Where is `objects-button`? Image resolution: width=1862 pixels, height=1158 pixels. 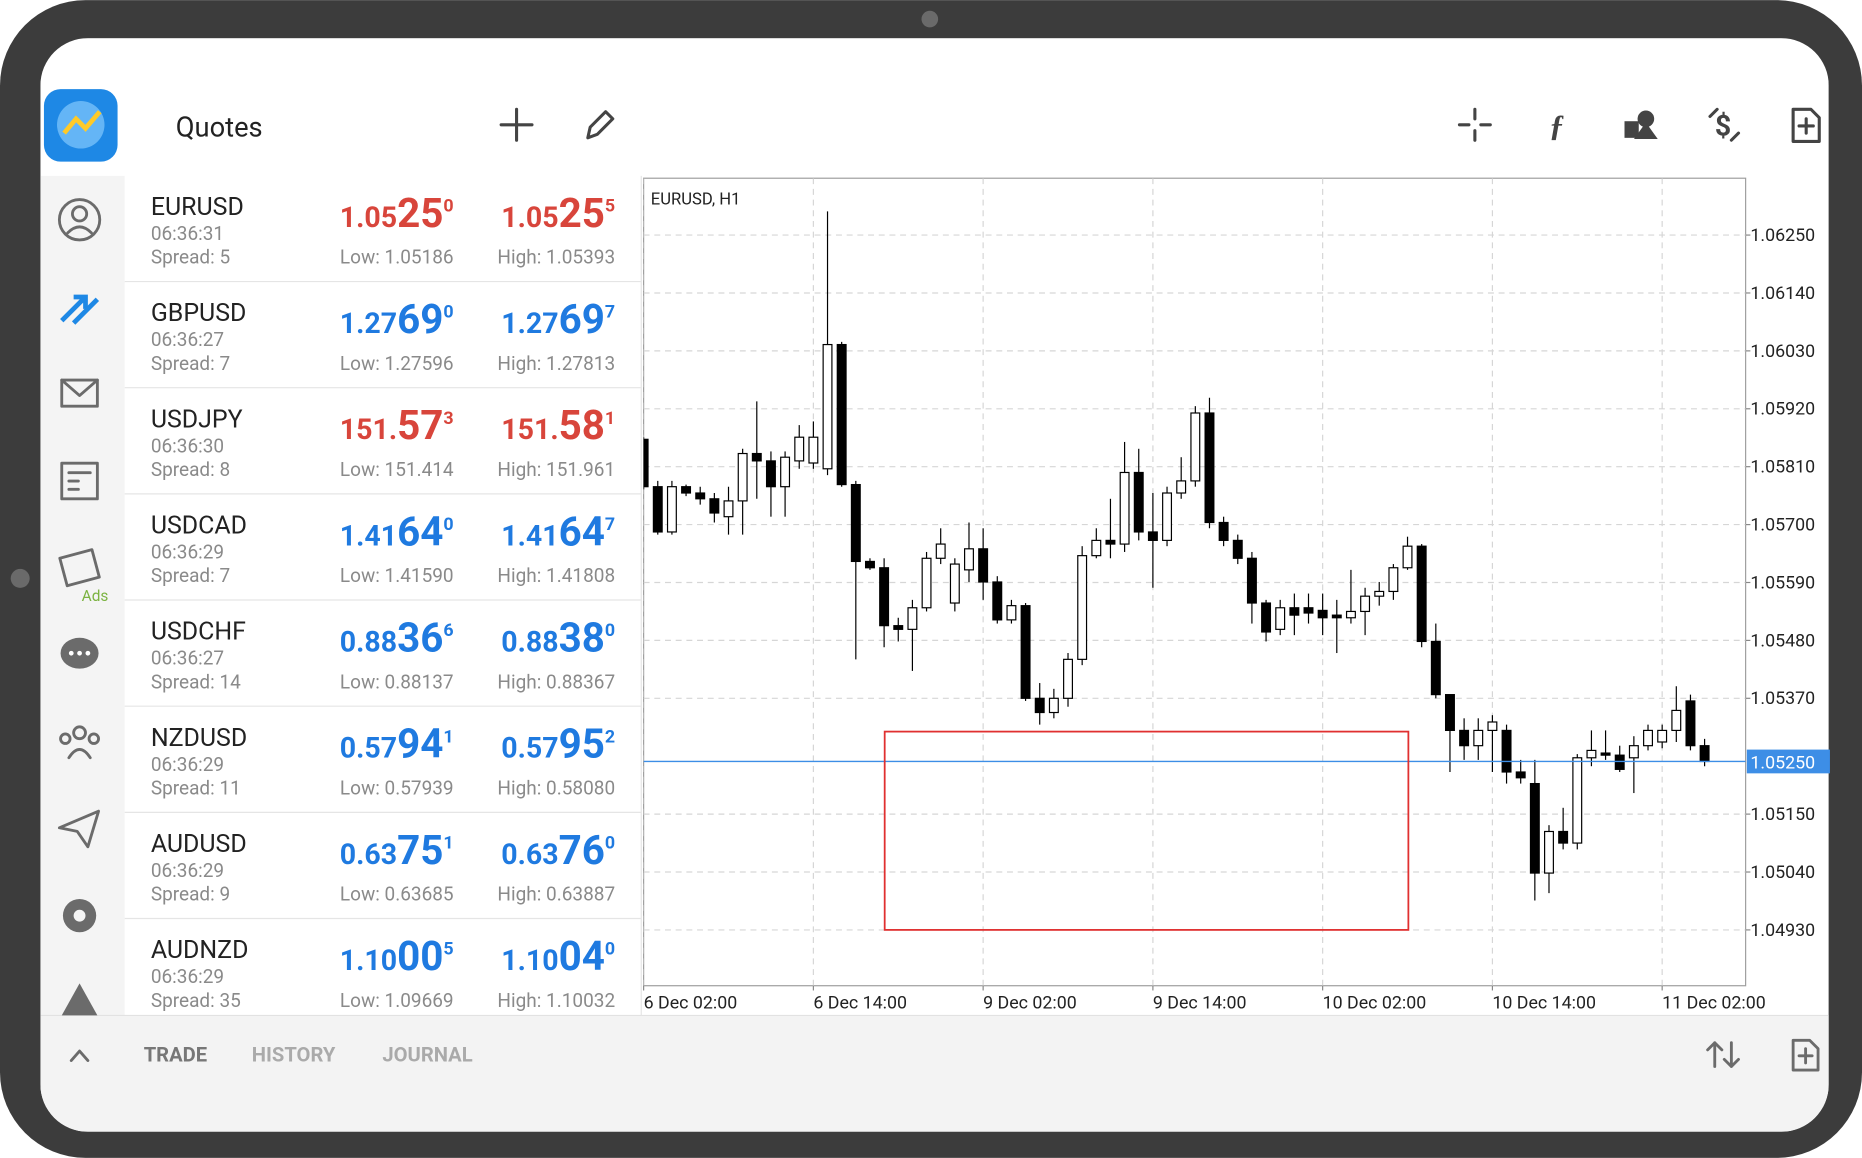
objects-button is located at coordinates (1641, 125).